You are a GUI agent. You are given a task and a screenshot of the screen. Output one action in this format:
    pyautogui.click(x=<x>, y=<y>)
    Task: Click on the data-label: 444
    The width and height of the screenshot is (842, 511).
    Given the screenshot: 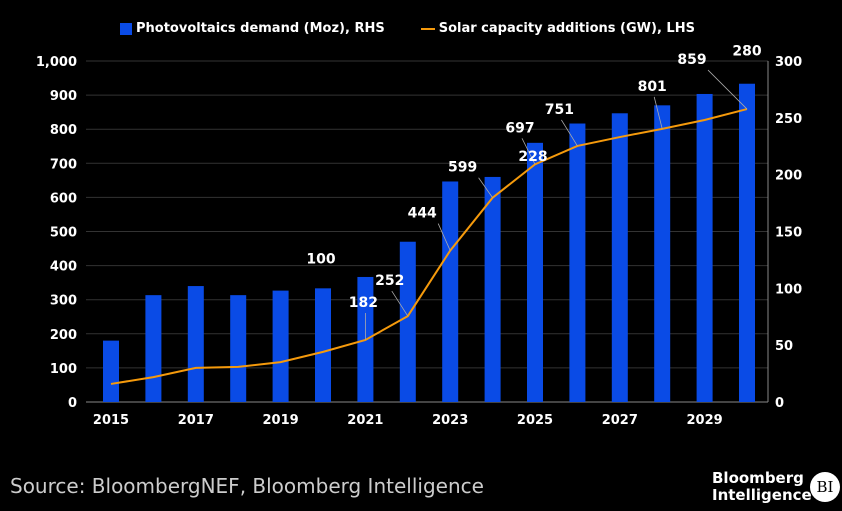 What is the action you would take?
    pyautogui.click(x=422, y=214)
    